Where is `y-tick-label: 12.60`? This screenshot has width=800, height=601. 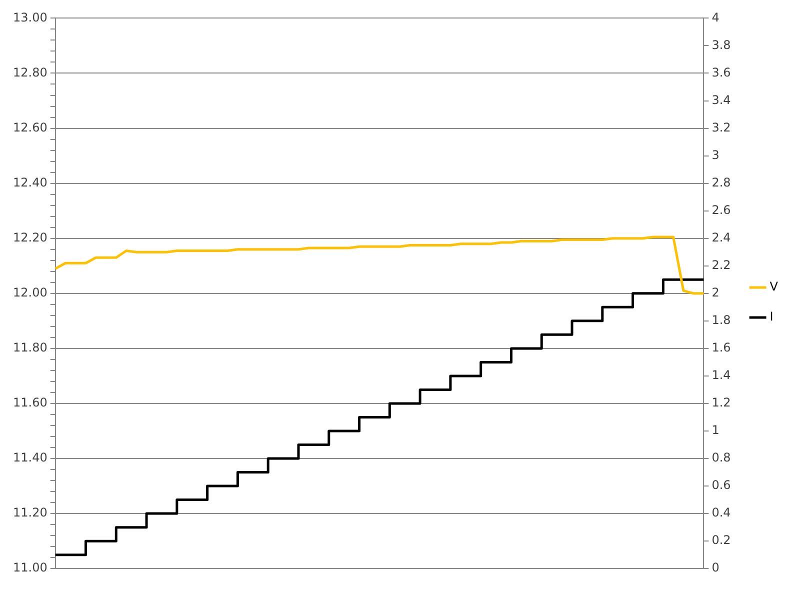 y-tick-label: 12.60 is located at coordinates (30, 127).